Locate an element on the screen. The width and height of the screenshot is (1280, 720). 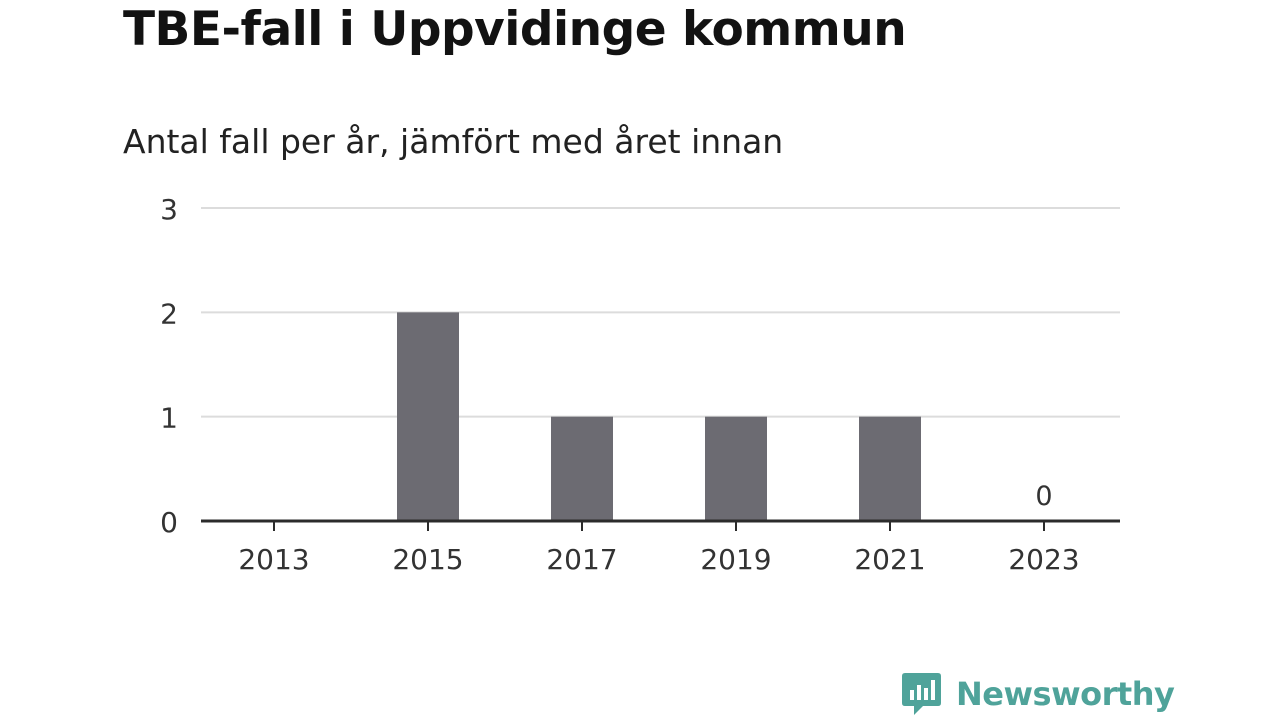
x-axis-tick-labels: 2013 2015 2017 2019 2021 2023 is located at coordinates (659, 548).